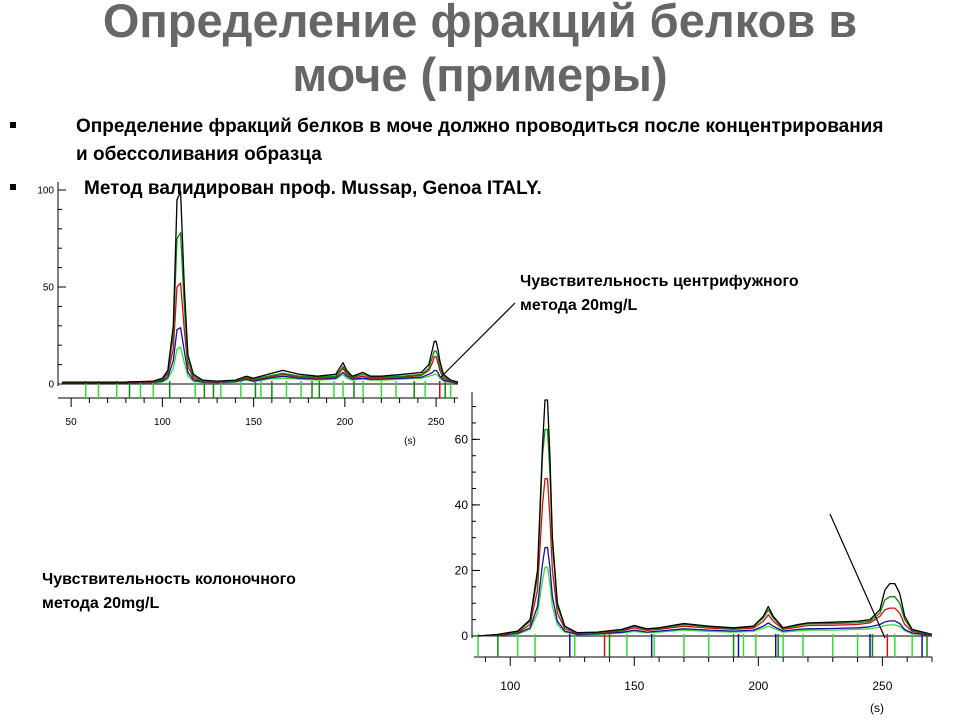  I want to click on pointer-line-column, so click(857, 576).